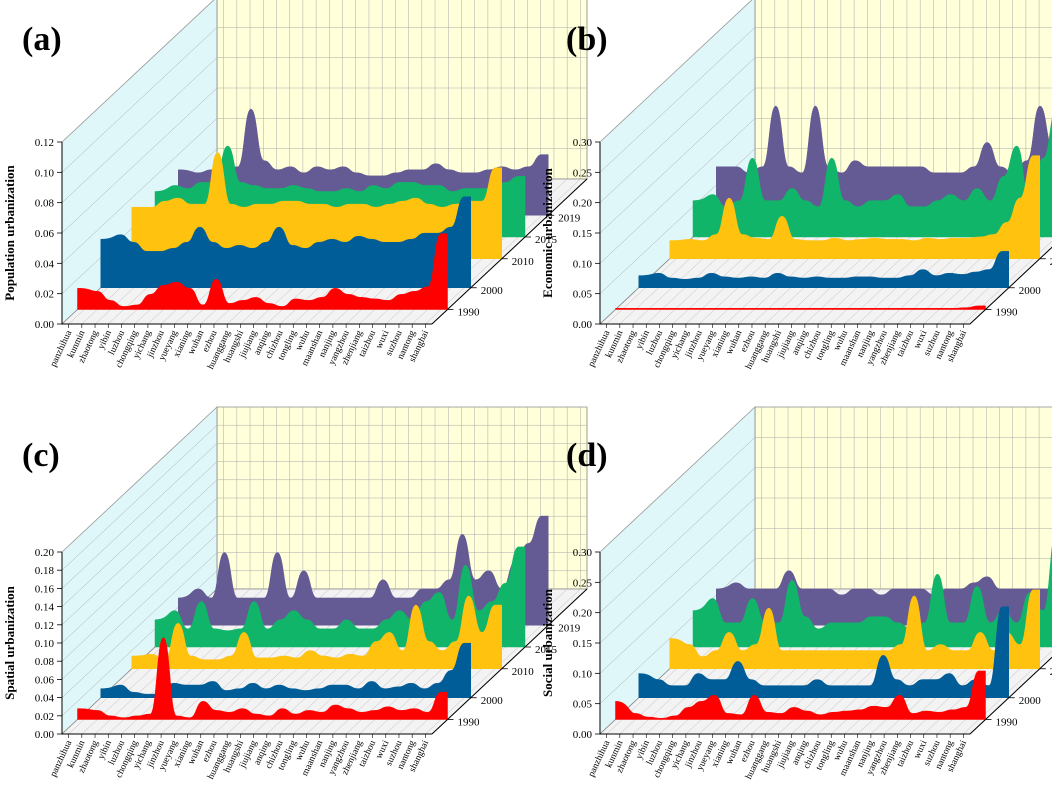 Image resolution: width=1052 pixels, height=794 pixels. What do you see at coordinates (587, 39) in the screenshot?
I see `panel-label: (b)` at bounding box center [587, 39].